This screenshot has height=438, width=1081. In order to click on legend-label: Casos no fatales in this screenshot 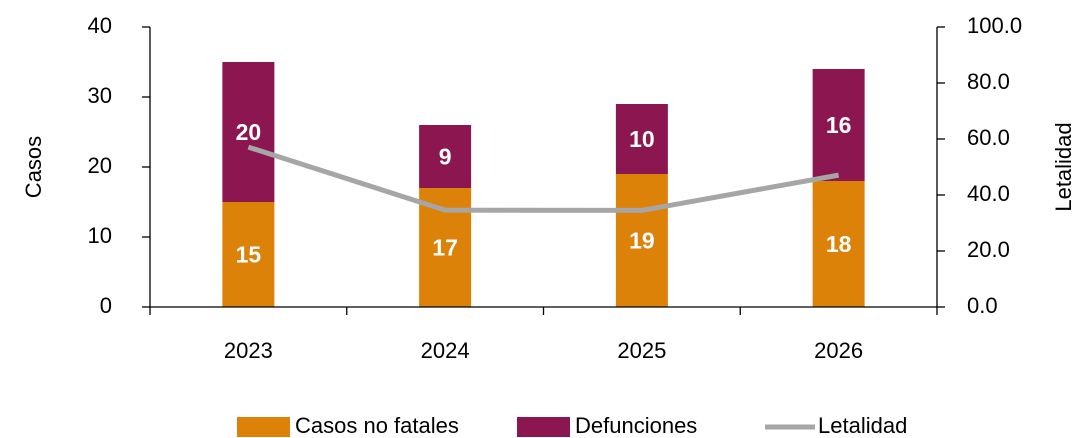, I will do `click(377, 425)`.